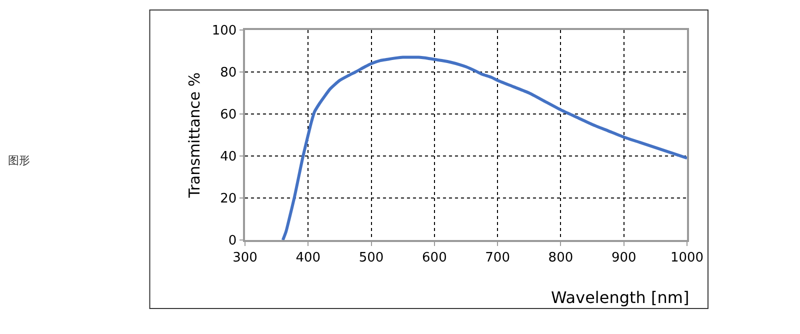 Image resolution: width=800 pixels, height=334 pixels. What do you see at coordinates (687, 258) in the screenshot?
I see `x-tick-label: 1000` at bounding box center [687, 258].